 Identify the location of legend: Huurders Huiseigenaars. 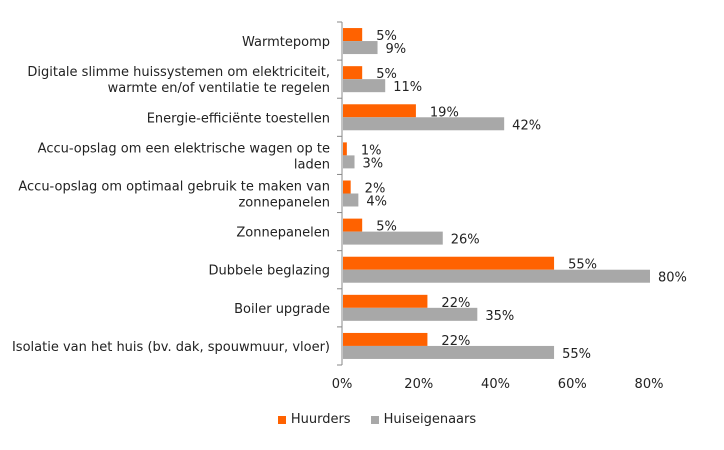
(362, 419).